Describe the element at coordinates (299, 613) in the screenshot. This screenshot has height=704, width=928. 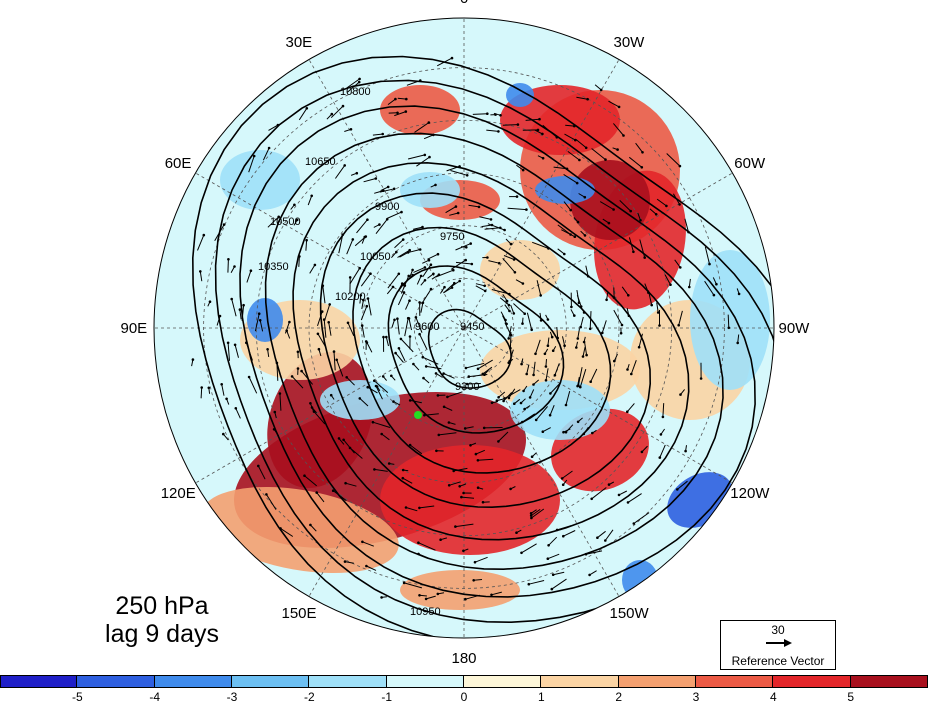
I see `longitude-label: 150E` at that location.